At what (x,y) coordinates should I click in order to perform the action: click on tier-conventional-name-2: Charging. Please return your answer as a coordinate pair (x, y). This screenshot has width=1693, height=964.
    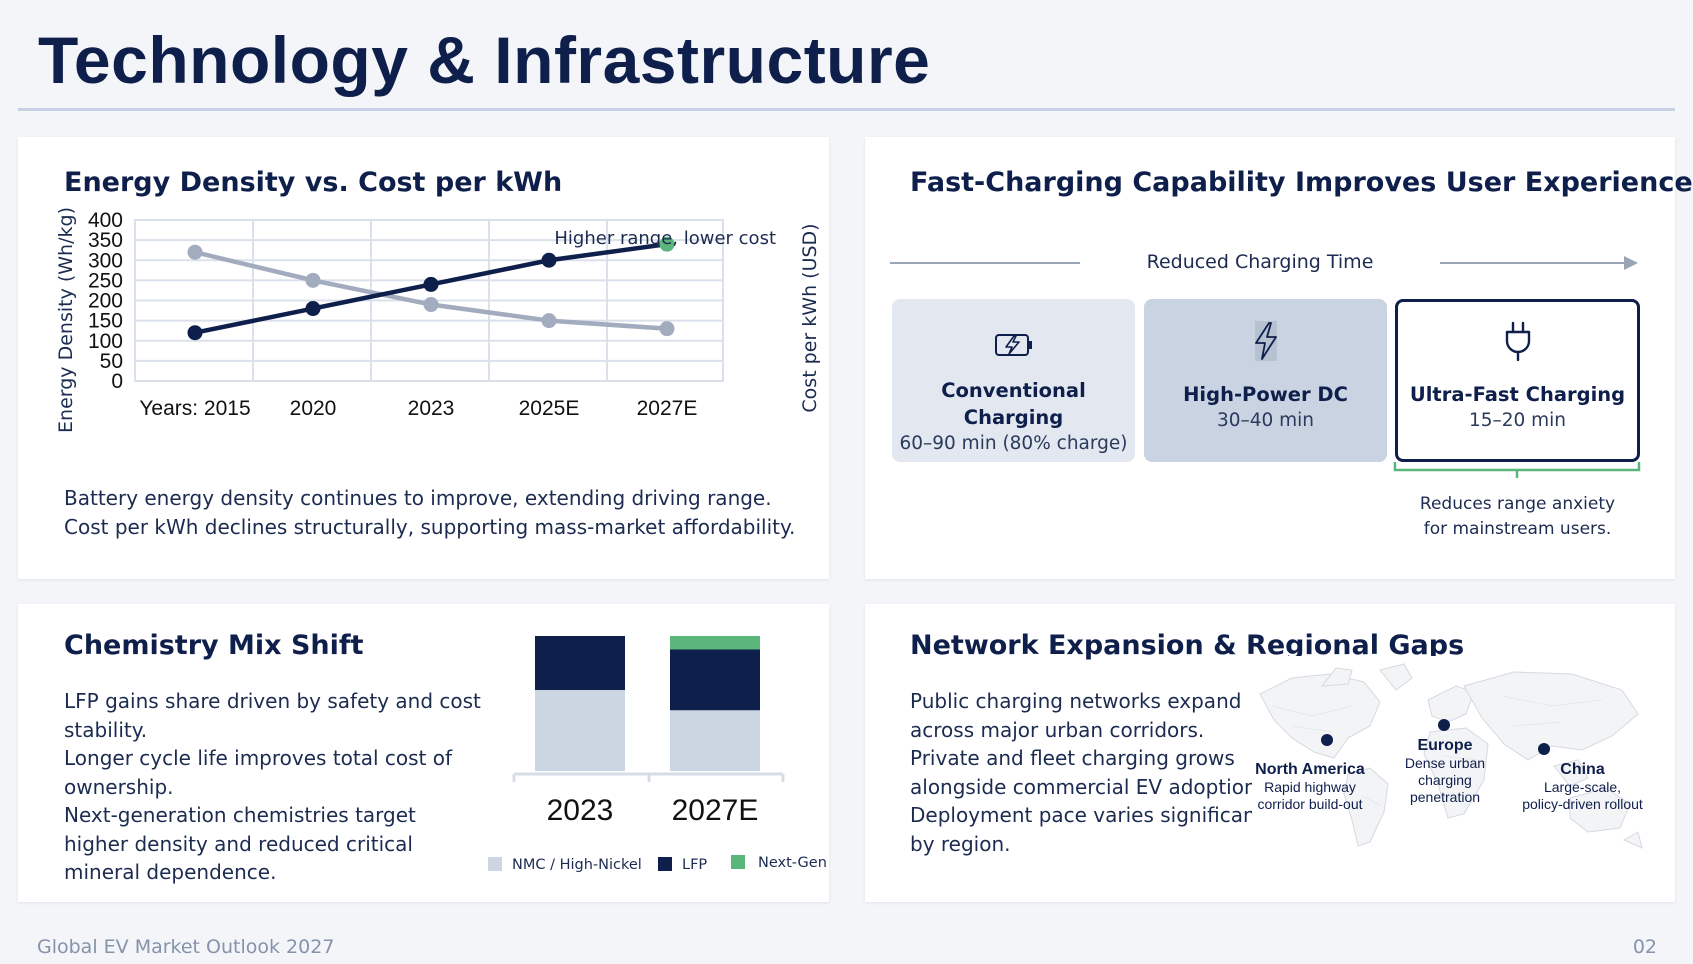
    Looking at the image, I should click on (1013, 417).